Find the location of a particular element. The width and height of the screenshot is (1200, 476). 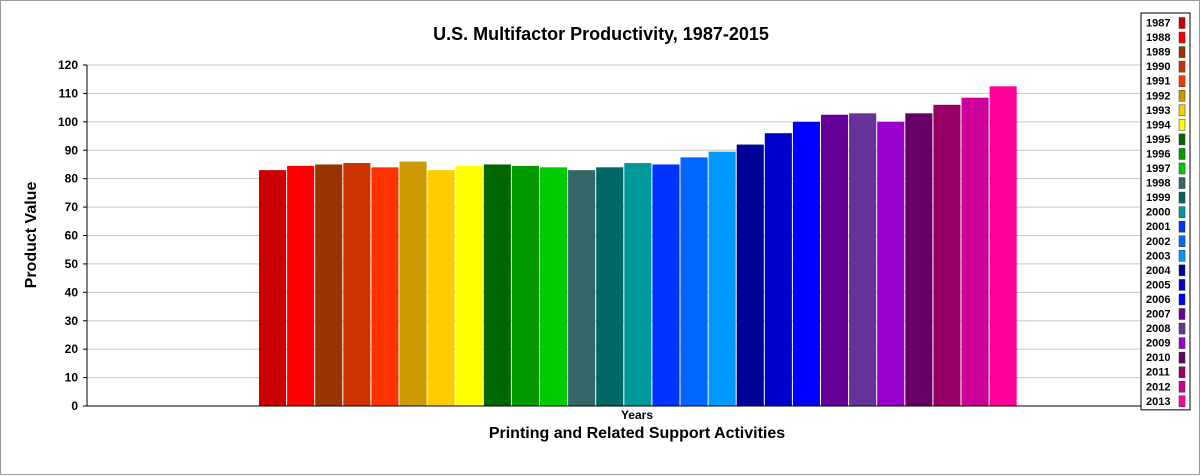

legend-label-1989: 1989 is located at coordinates (1158, 53).